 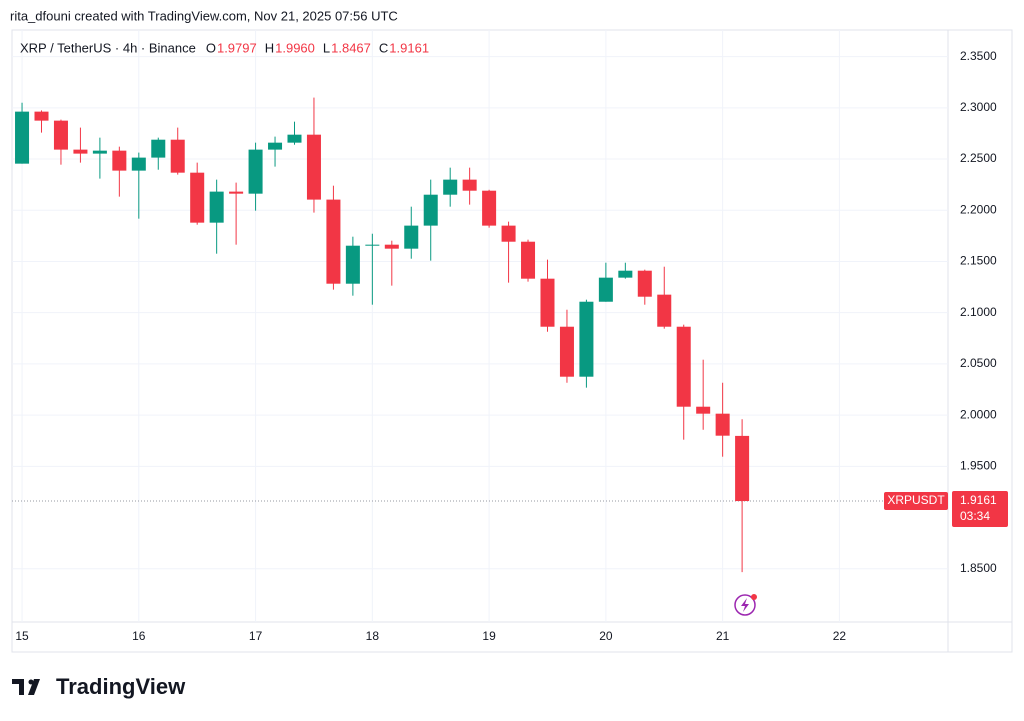 I want to click on x-tick-label: 15, so click(x=22, y=636).